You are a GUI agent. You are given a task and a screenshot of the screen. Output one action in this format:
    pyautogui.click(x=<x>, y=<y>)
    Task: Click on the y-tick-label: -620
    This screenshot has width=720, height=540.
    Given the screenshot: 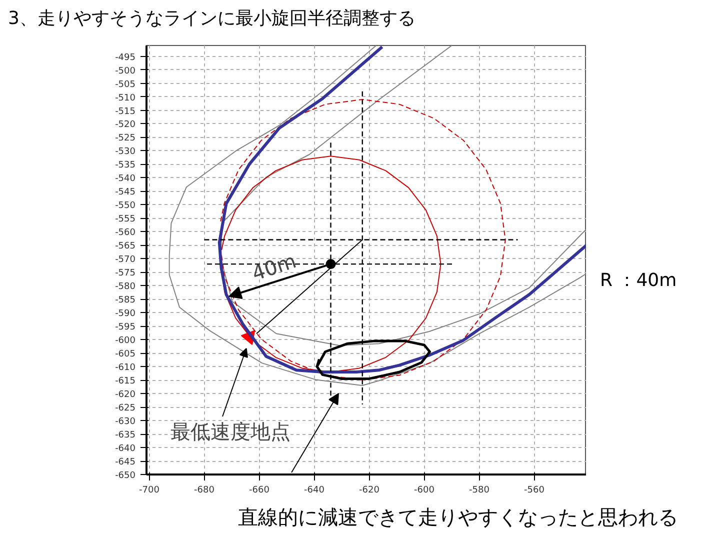 What is the action you would take?
    pyautogui.click(x=125, y=395)
    